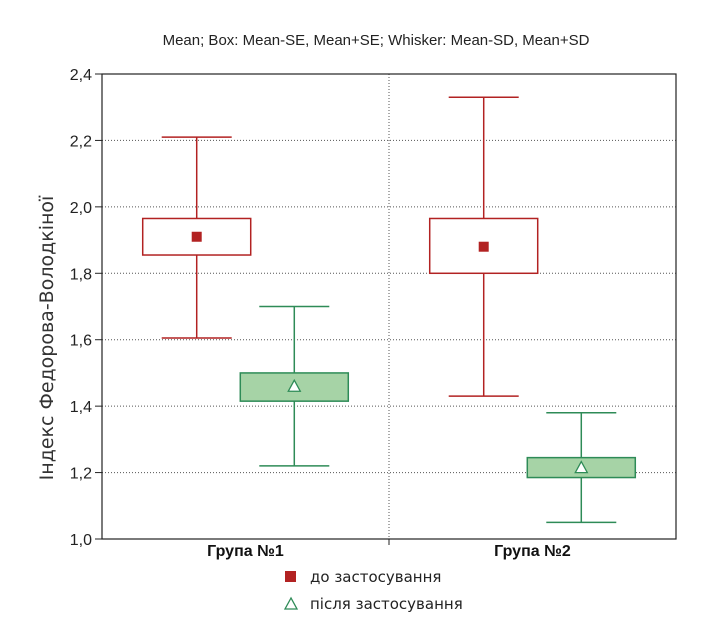  What do you see at coordinates (81, 75) in the screenshot?
I see `y-tick-label: 2,4` at bounding box center [81, 75].